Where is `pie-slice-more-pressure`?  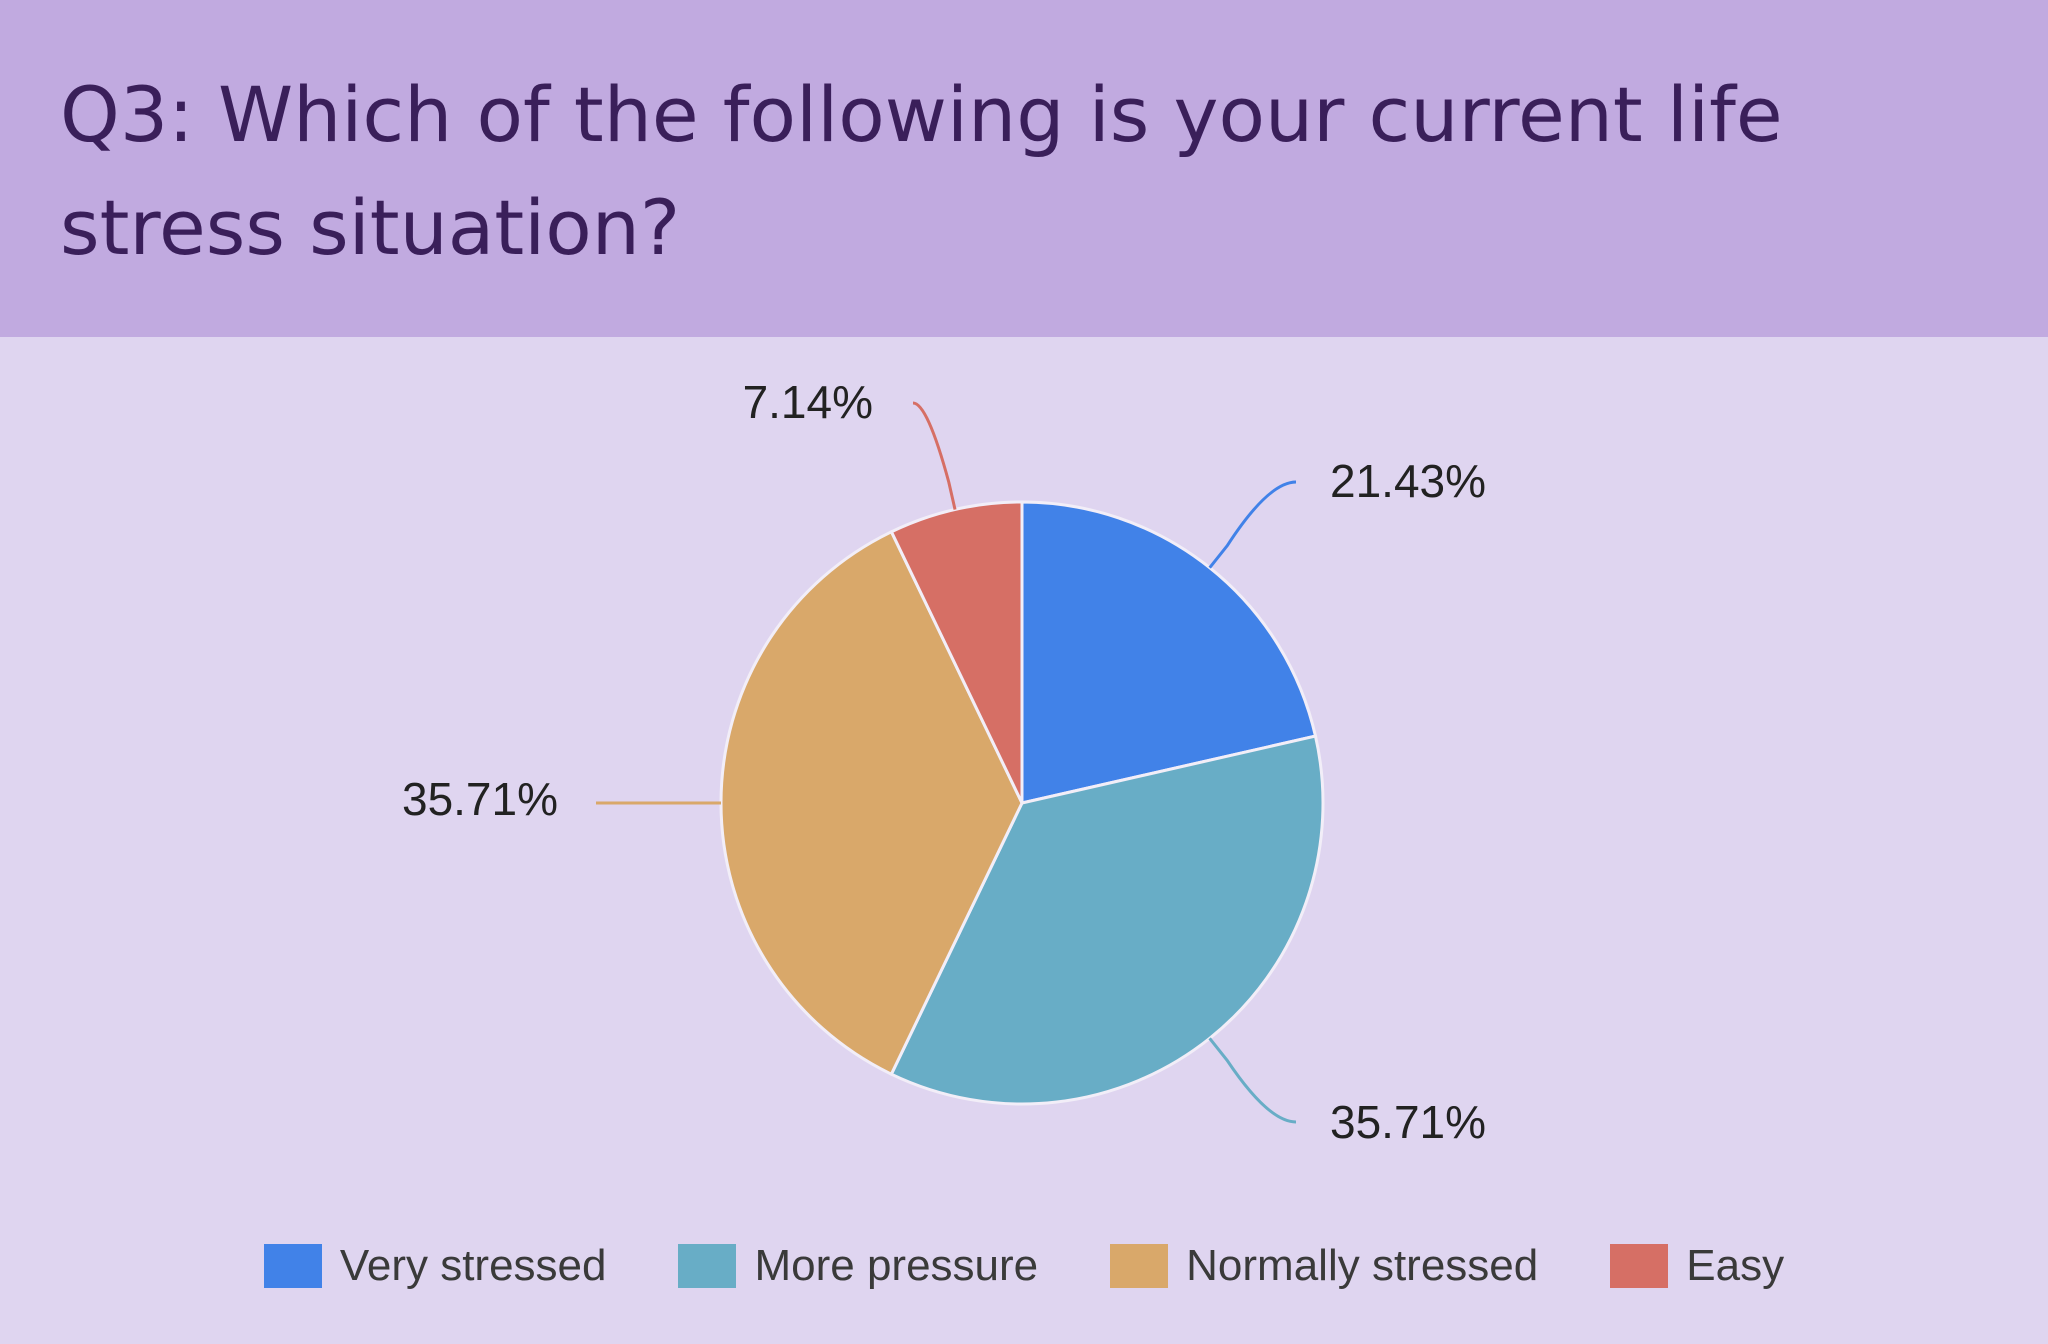 pie-slice-more-pressure is located at coordinates (1107, 920).